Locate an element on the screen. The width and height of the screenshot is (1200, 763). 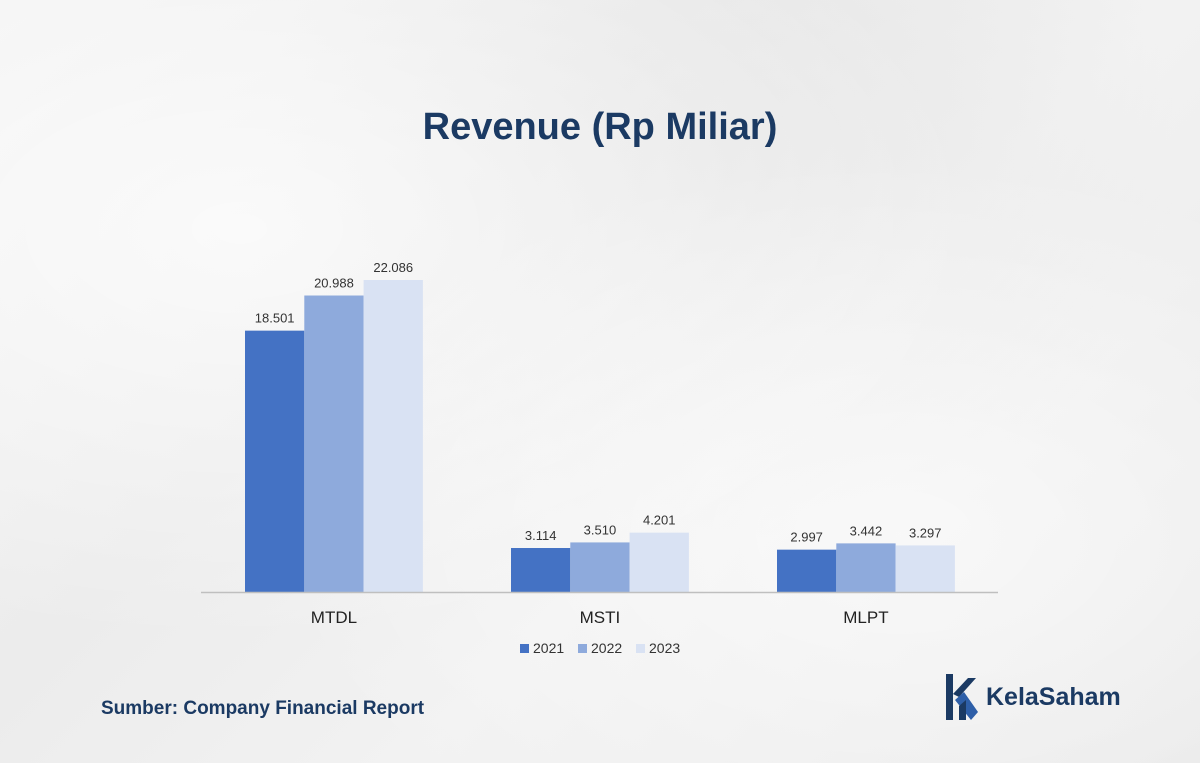
source-note: Sumber: Company Financial Report is located at coordinates (263, 708).